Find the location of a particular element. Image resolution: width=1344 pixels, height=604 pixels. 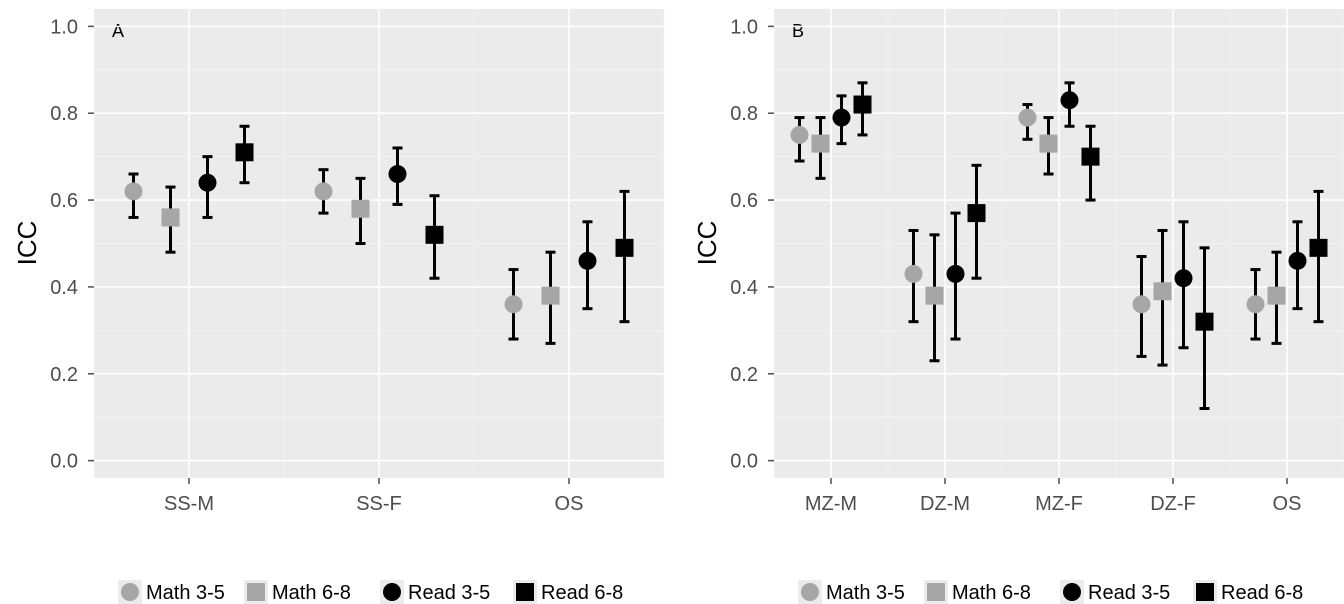

panel-a-y-tick-label: 0.0 is located at coordinates (64, 462).